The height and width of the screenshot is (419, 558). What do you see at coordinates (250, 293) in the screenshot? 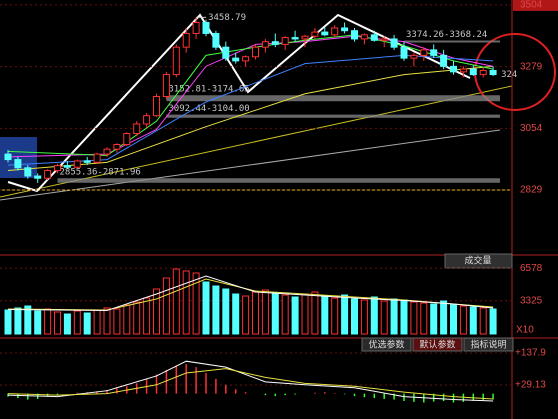
I see `volume-ma-line` at bounding box center [250, 293].